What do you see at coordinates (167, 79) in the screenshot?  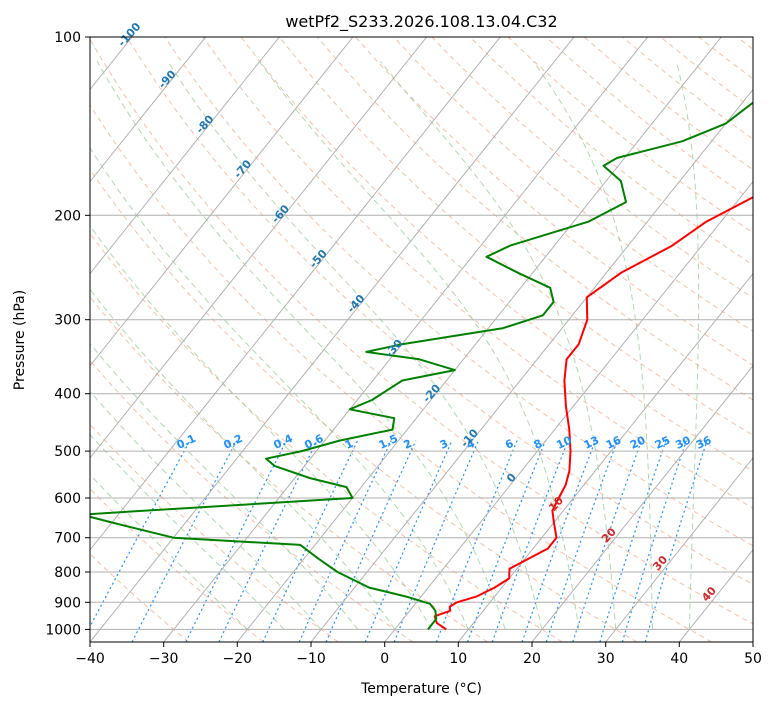 I see `isotherm-label: -90` at bounding box center [167, 79].